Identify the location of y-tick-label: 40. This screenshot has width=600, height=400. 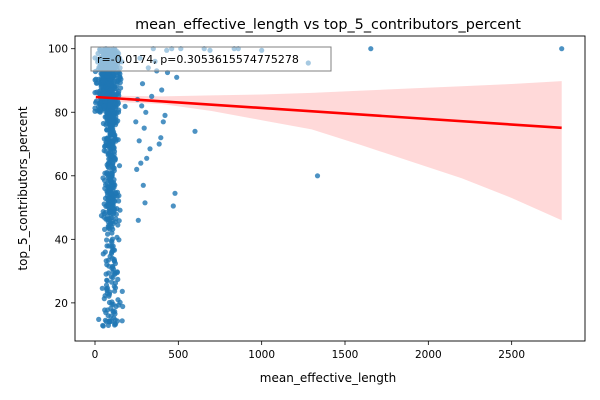
(61, 240).